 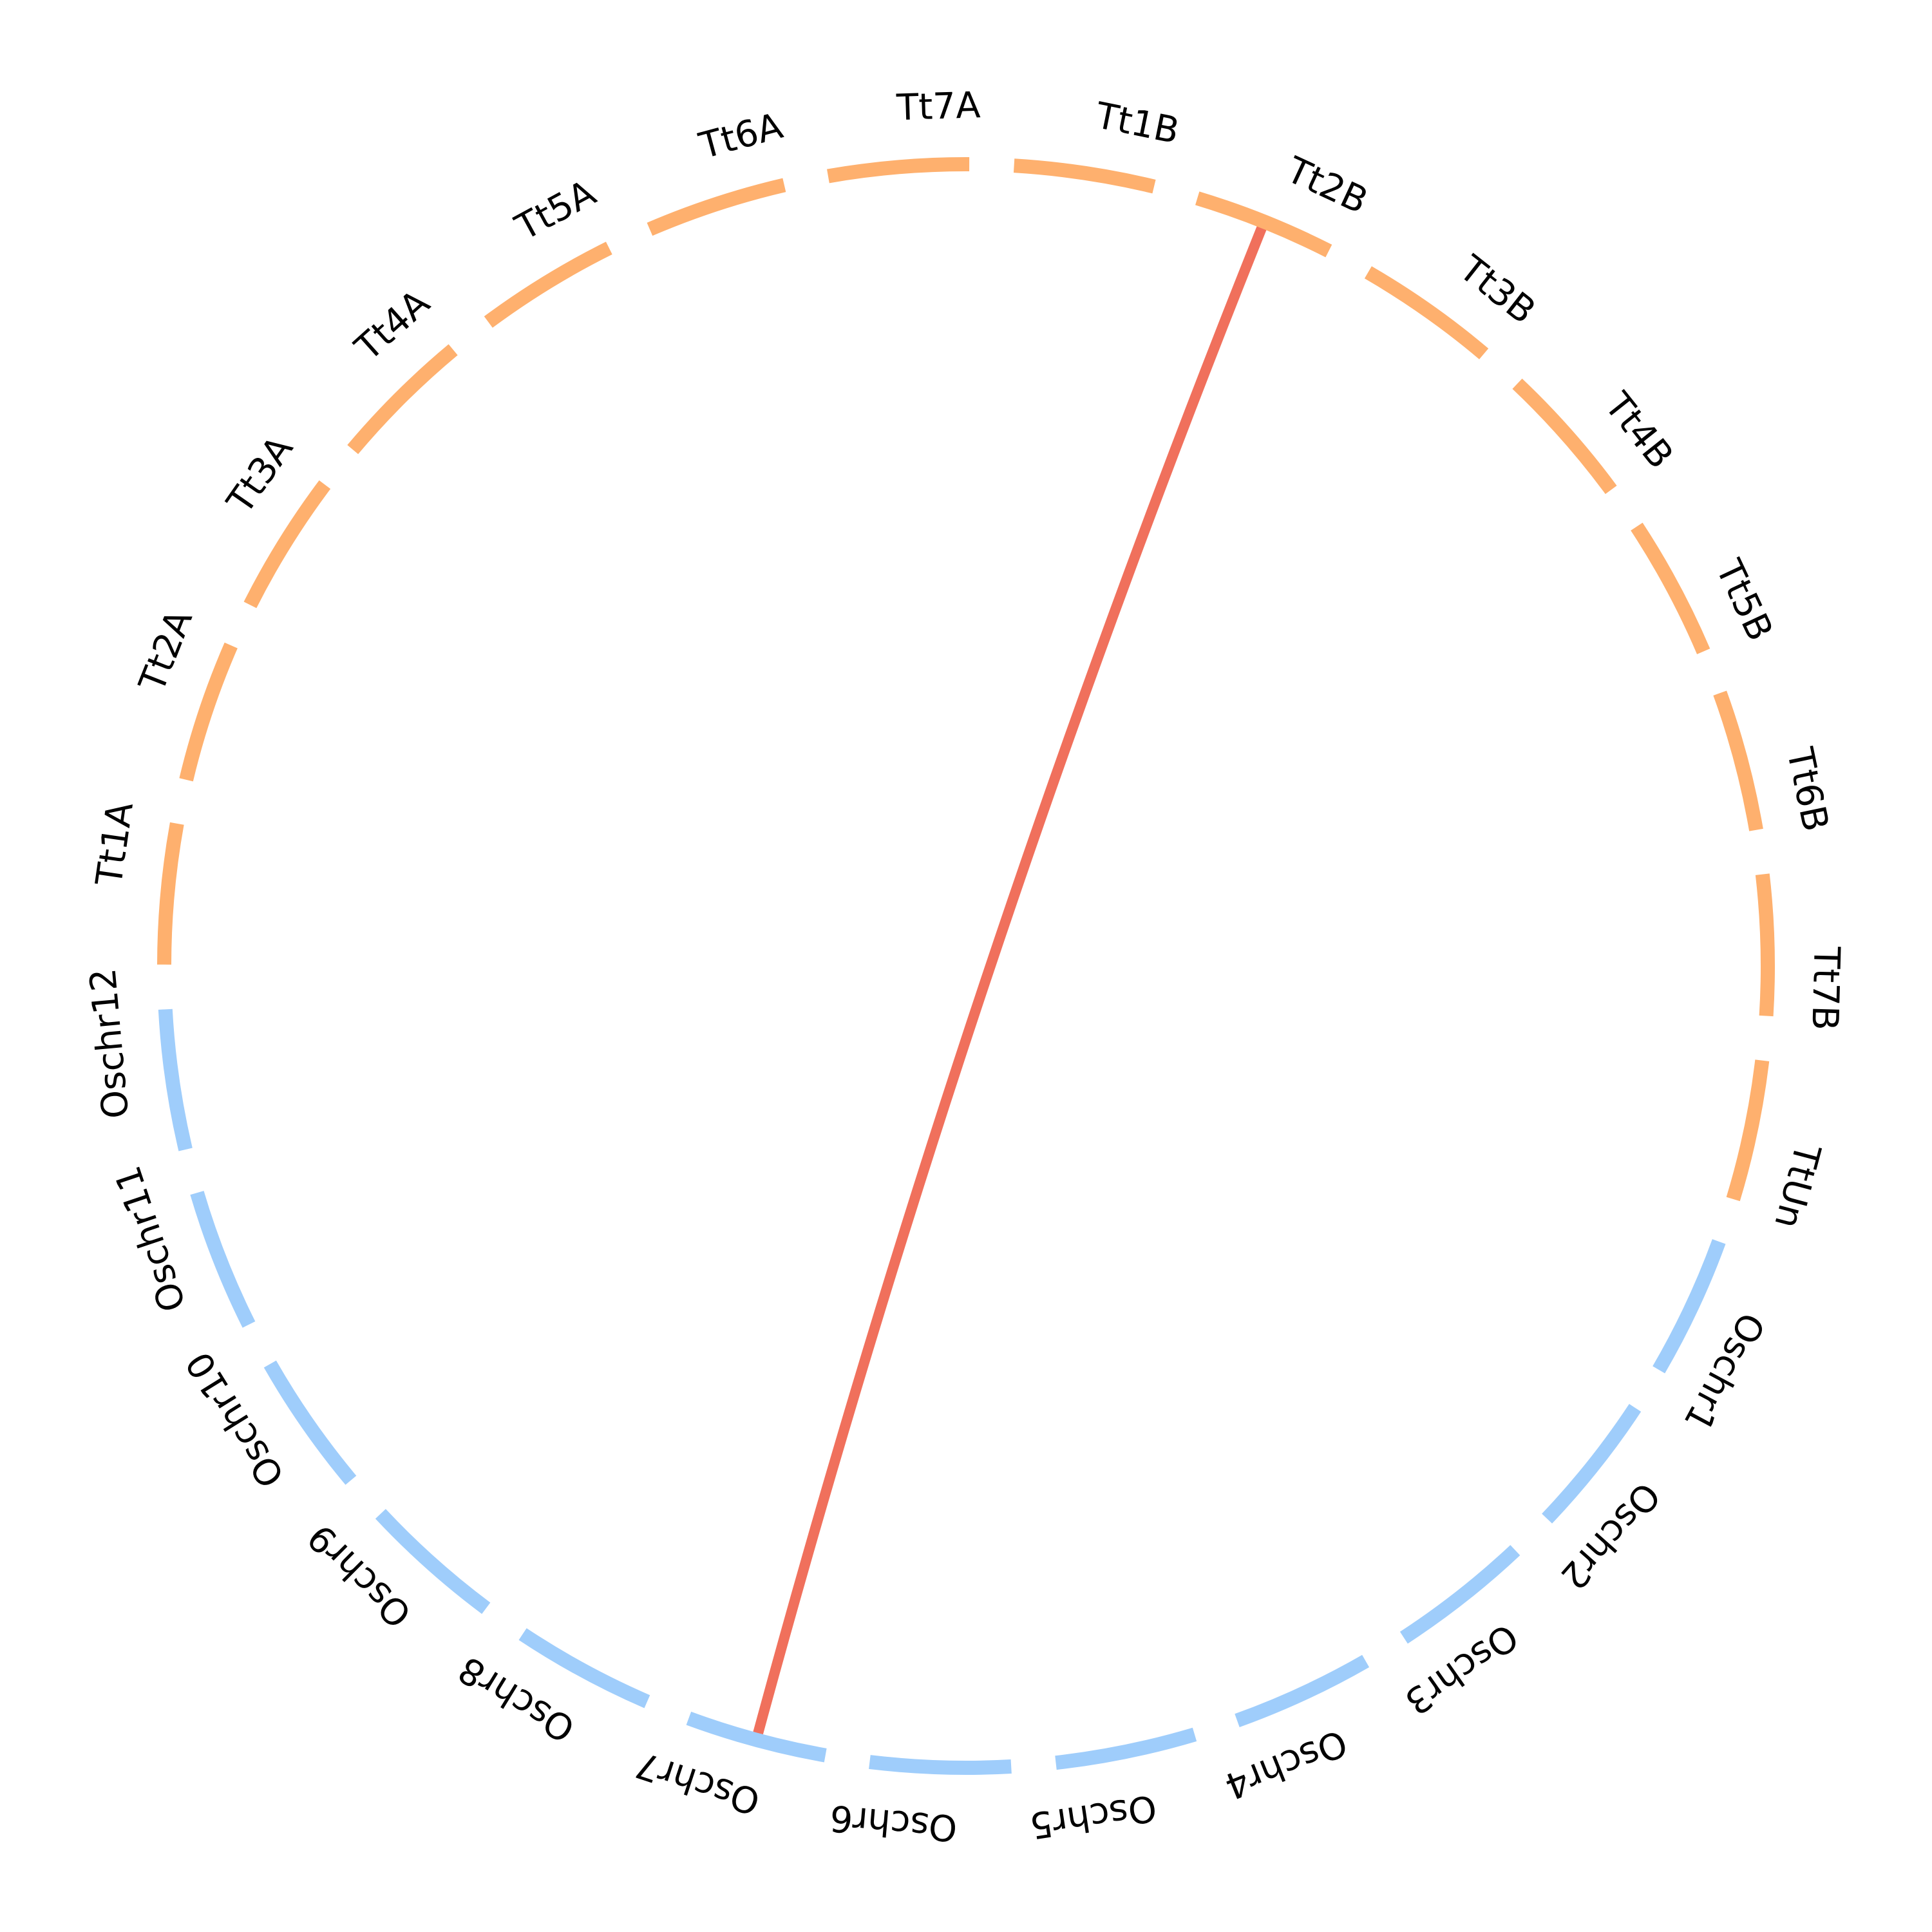 I want to click on chromosome-label-tt1b: Tt1B, so click(x=1137, y=124).